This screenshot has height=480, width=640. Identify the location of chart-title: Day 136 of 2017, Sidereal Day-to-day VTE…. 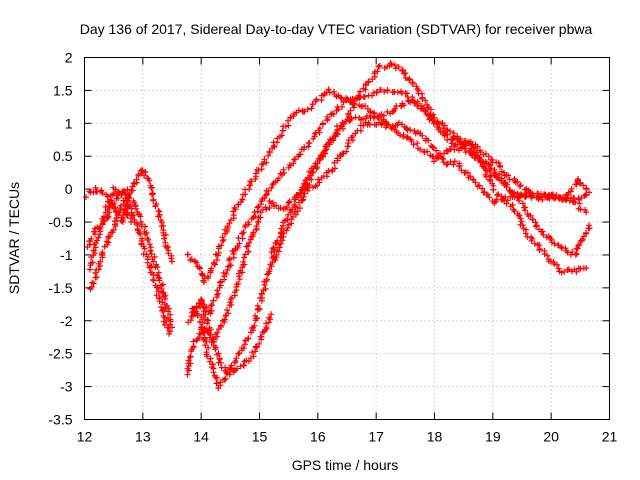
(336, 29).